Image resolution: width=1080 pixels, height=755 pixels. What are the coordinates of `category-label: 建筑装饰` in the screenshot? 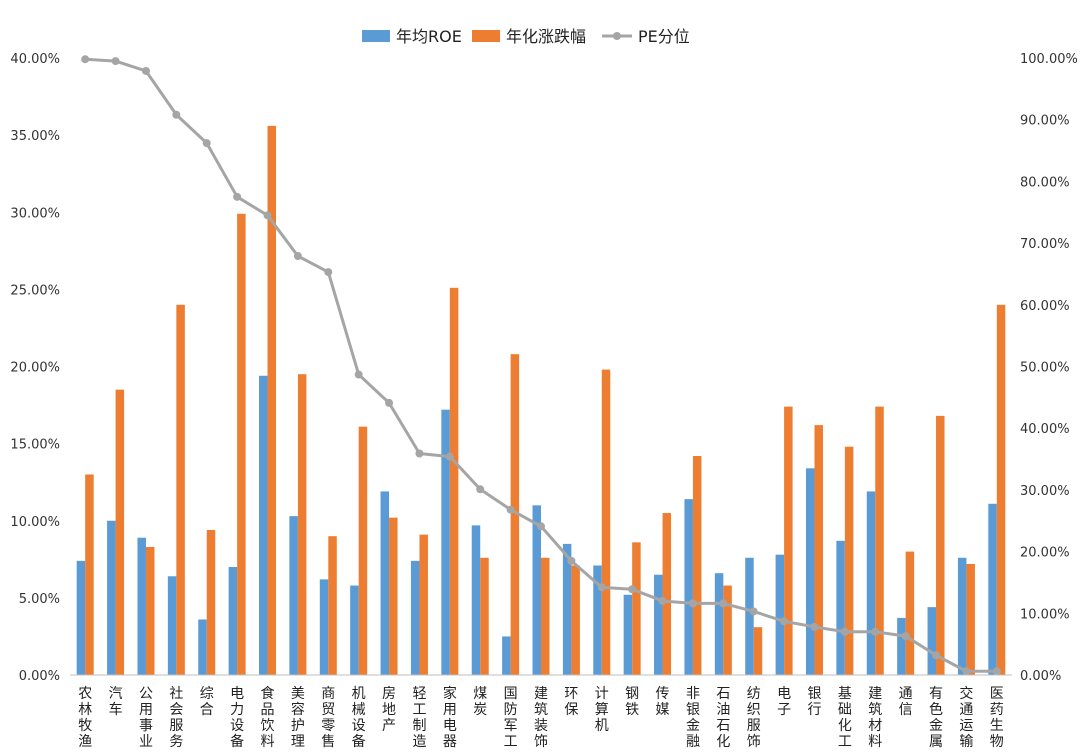 It's located at (541, 718).